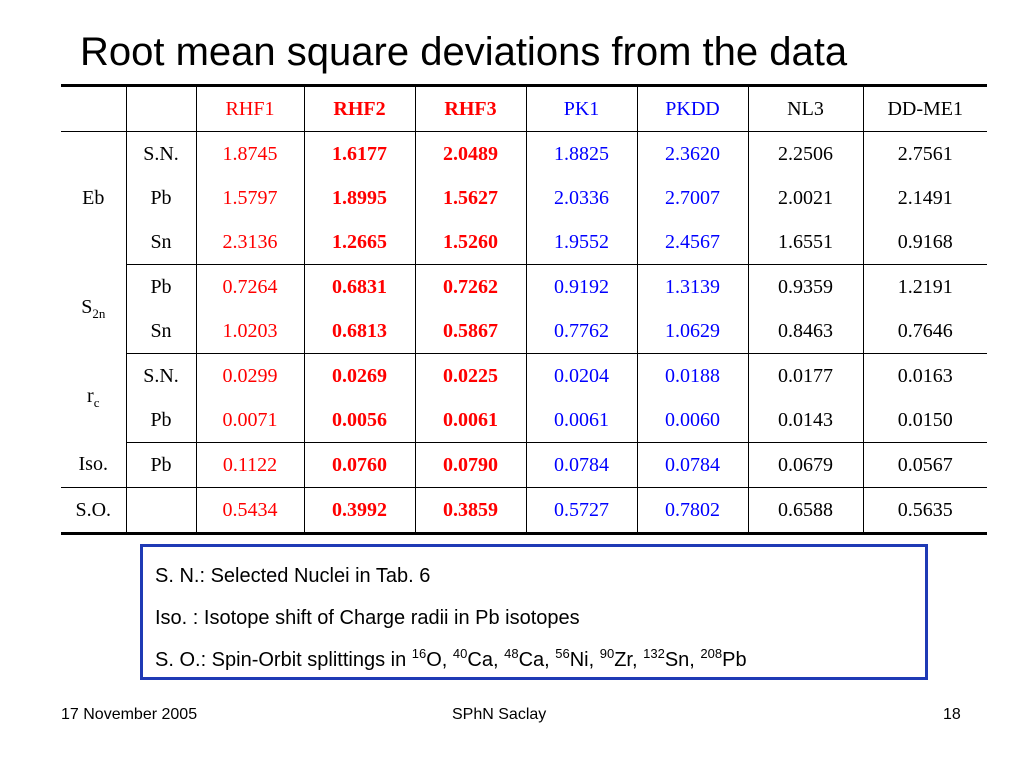 The width and height of the screenshot is (1024, 768). Describe the element at coordinates (952, 714) in the screenshot. I see `footer-page-number: 18` at that location.